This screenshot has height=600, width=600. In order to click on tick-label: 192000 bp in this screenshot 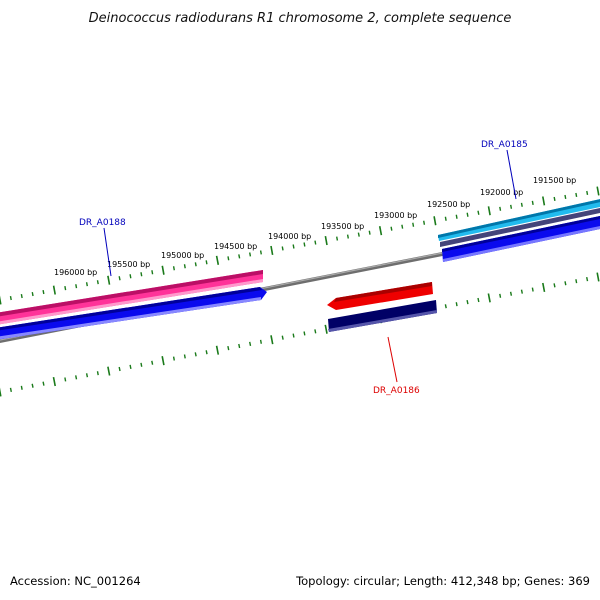, I will do `click(501, 192)`.